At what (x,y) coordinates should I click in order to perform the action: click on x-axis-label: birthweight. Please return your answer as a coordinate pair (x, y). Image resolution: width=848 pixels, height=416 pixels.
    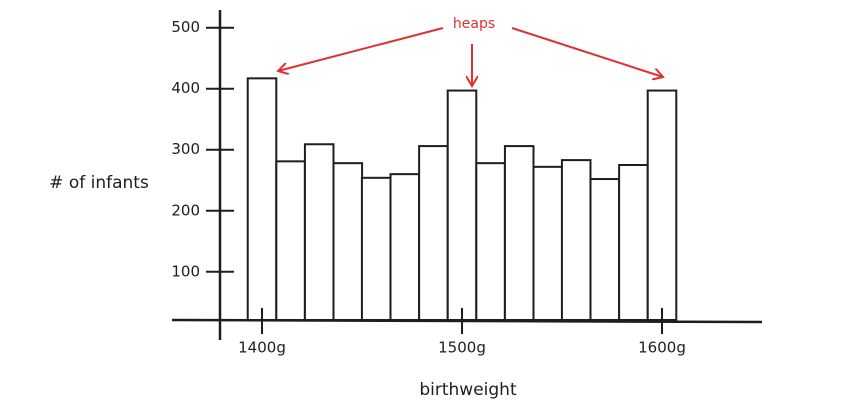
    Looking at the image, I should click on (468, 390).